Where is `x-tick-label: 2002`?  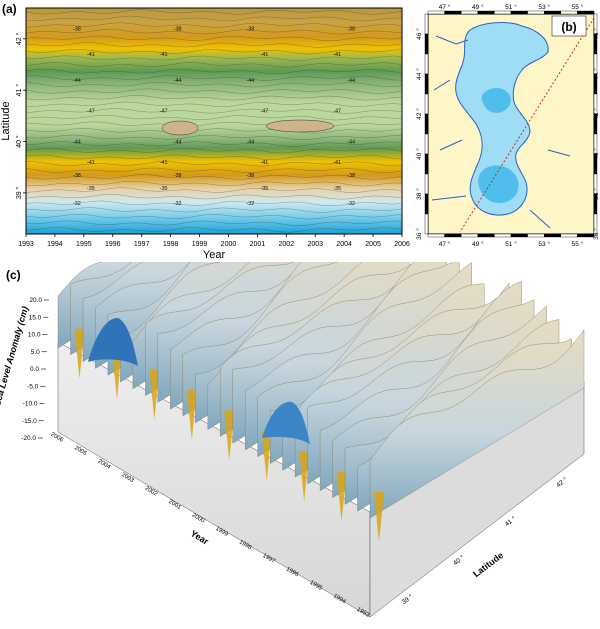
x-tick-label: 2002 is located at coordinates (287, 244).